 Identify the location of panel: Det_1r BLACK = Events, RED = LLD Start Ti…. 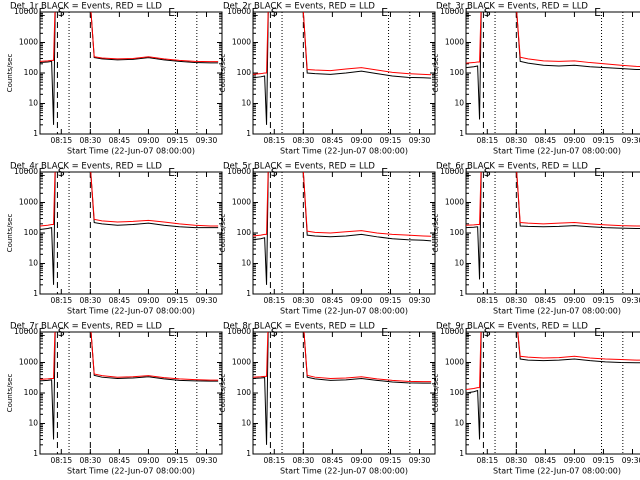
(114, 79).